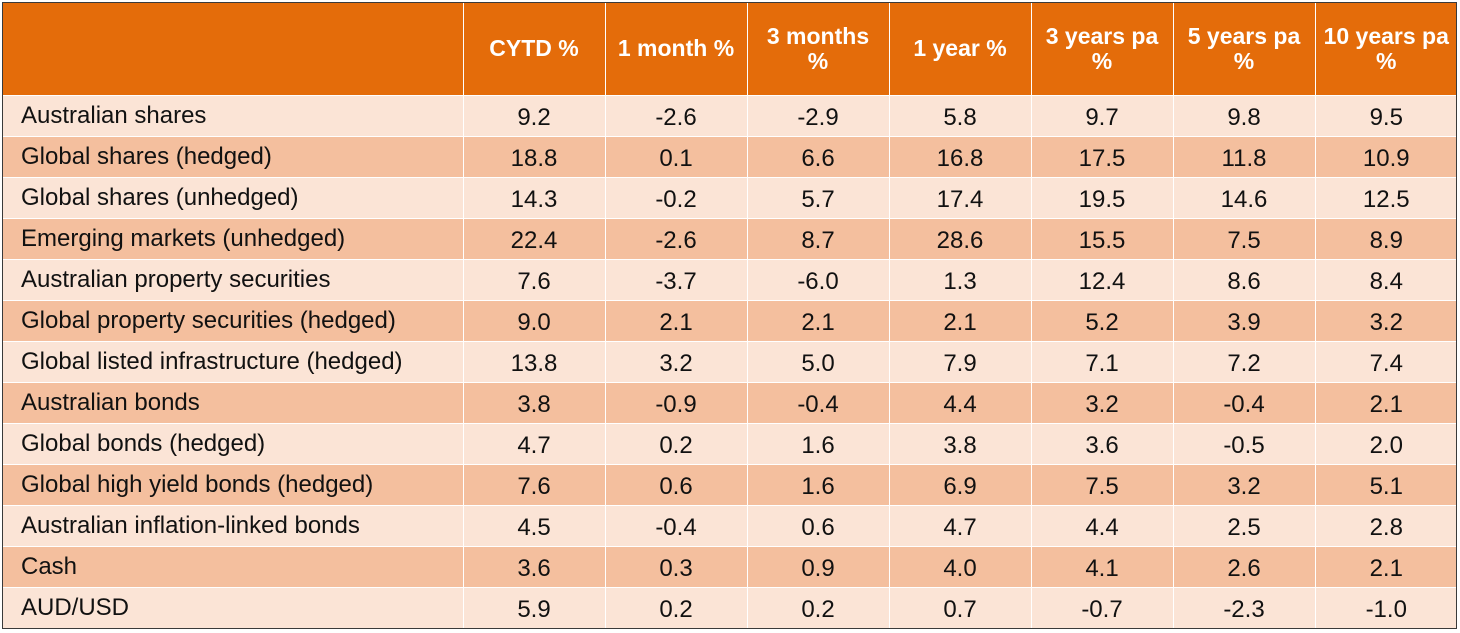  Describe the element at coordinates (1385, 279) in the screenshot. I see `value-cell: 8.4` at that location.